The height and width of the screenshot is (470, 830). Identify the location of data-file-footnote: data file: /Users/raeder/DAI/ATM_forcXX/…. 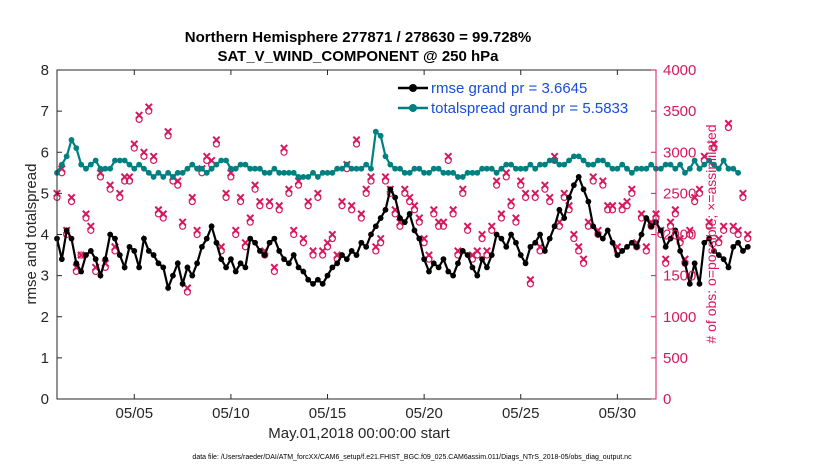
(412, 457).